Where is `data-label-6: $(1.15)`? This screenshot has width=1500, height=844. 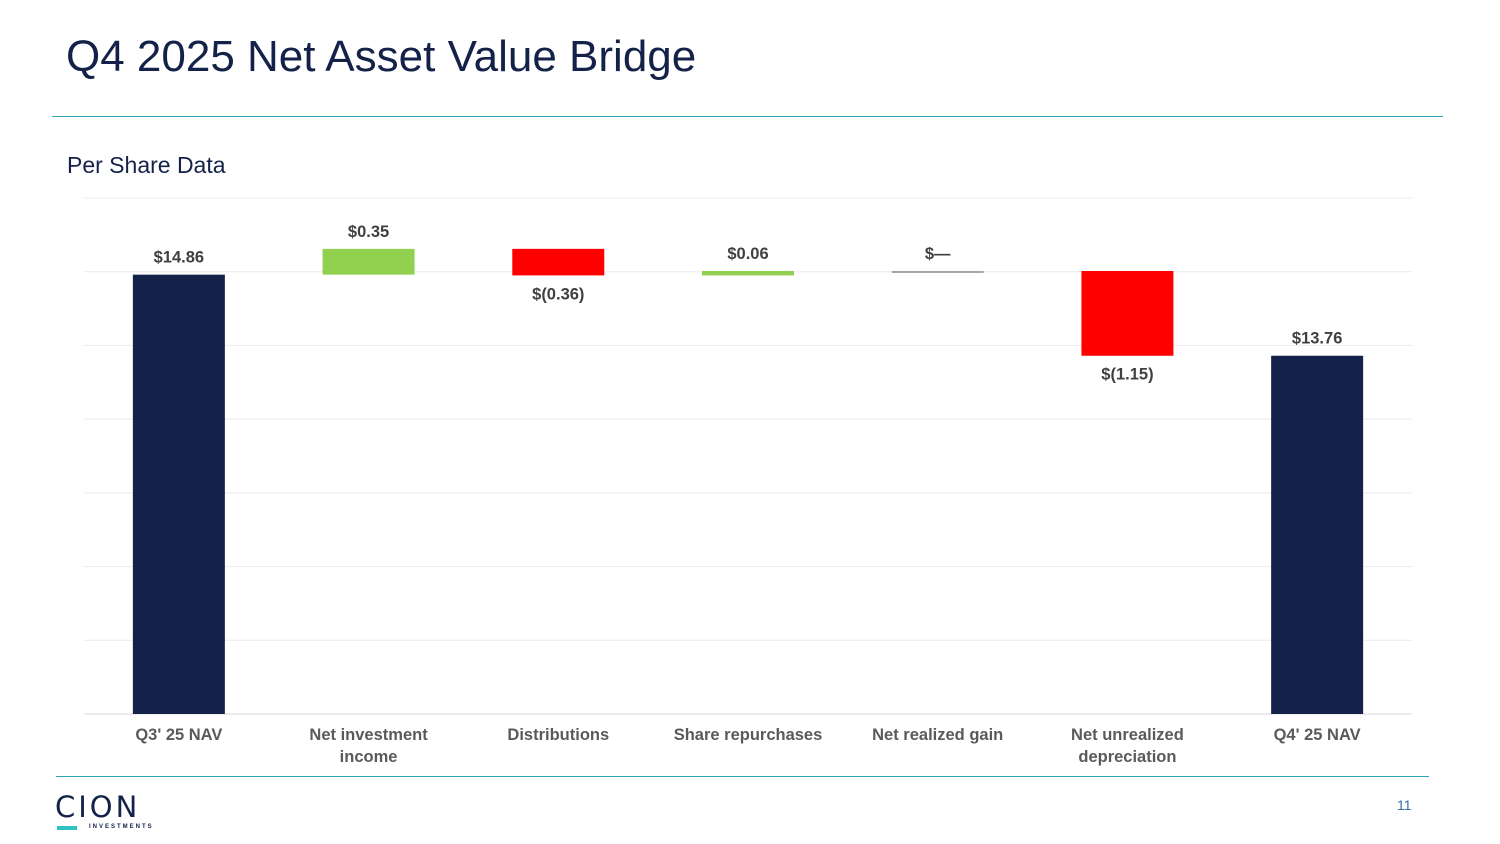
data-label-6: $(1.15) is located at coordinates (1127, 375).